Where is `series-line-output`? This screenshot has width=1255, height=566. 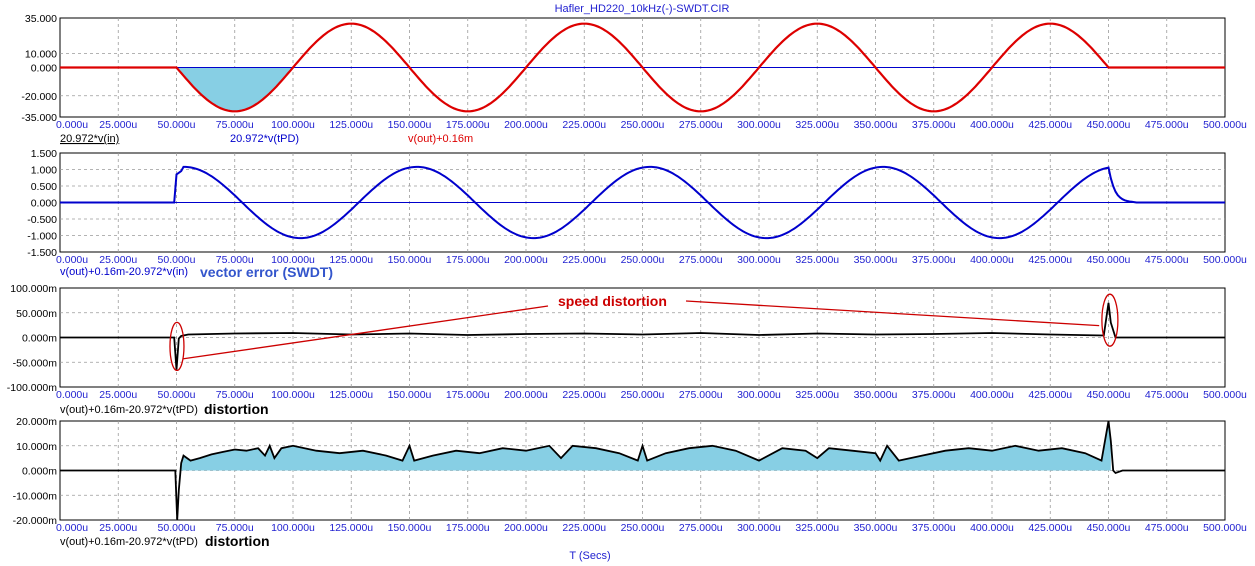
series-line-output is located at coordinates (642, 67).